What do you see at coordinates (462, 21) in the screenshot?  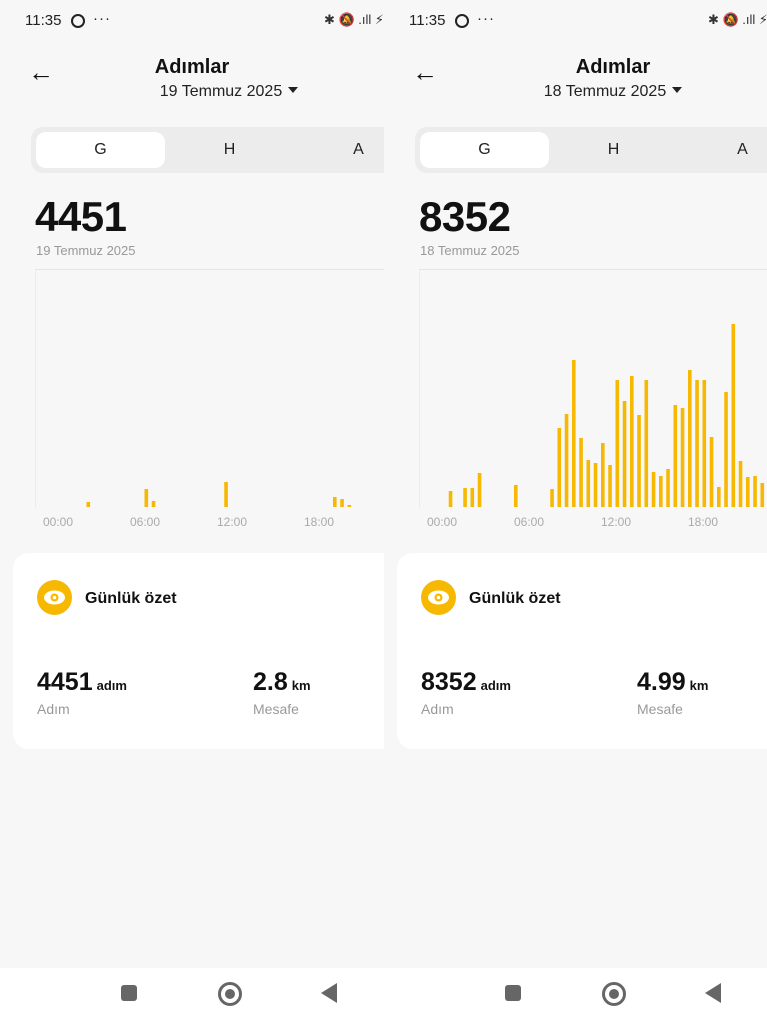 I see `notification-ring-icon` at bounding box center [462, 21].